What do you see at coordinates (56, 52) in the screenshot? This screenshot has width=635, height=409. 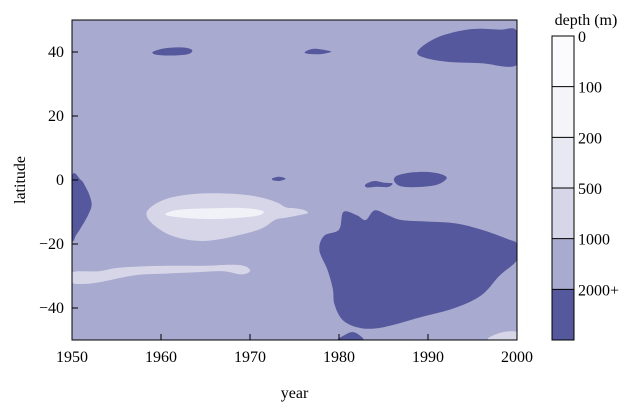 I see `y-tick-label: 40` at bounding box center [56, 52].